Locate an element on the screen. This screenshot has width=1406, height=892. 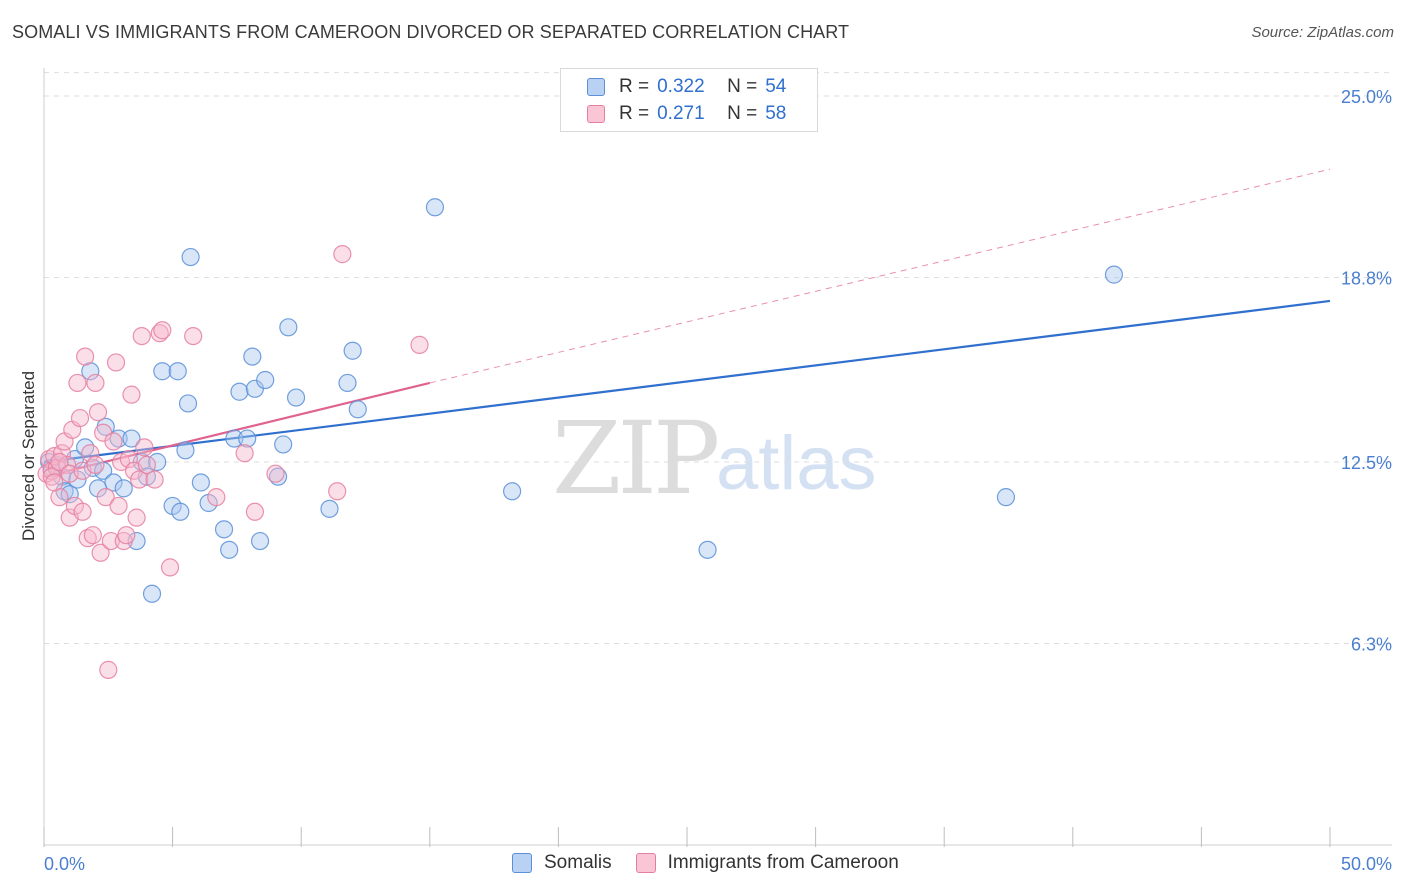
x-tick-label: 0.0% is located at coordinates (64, 864).